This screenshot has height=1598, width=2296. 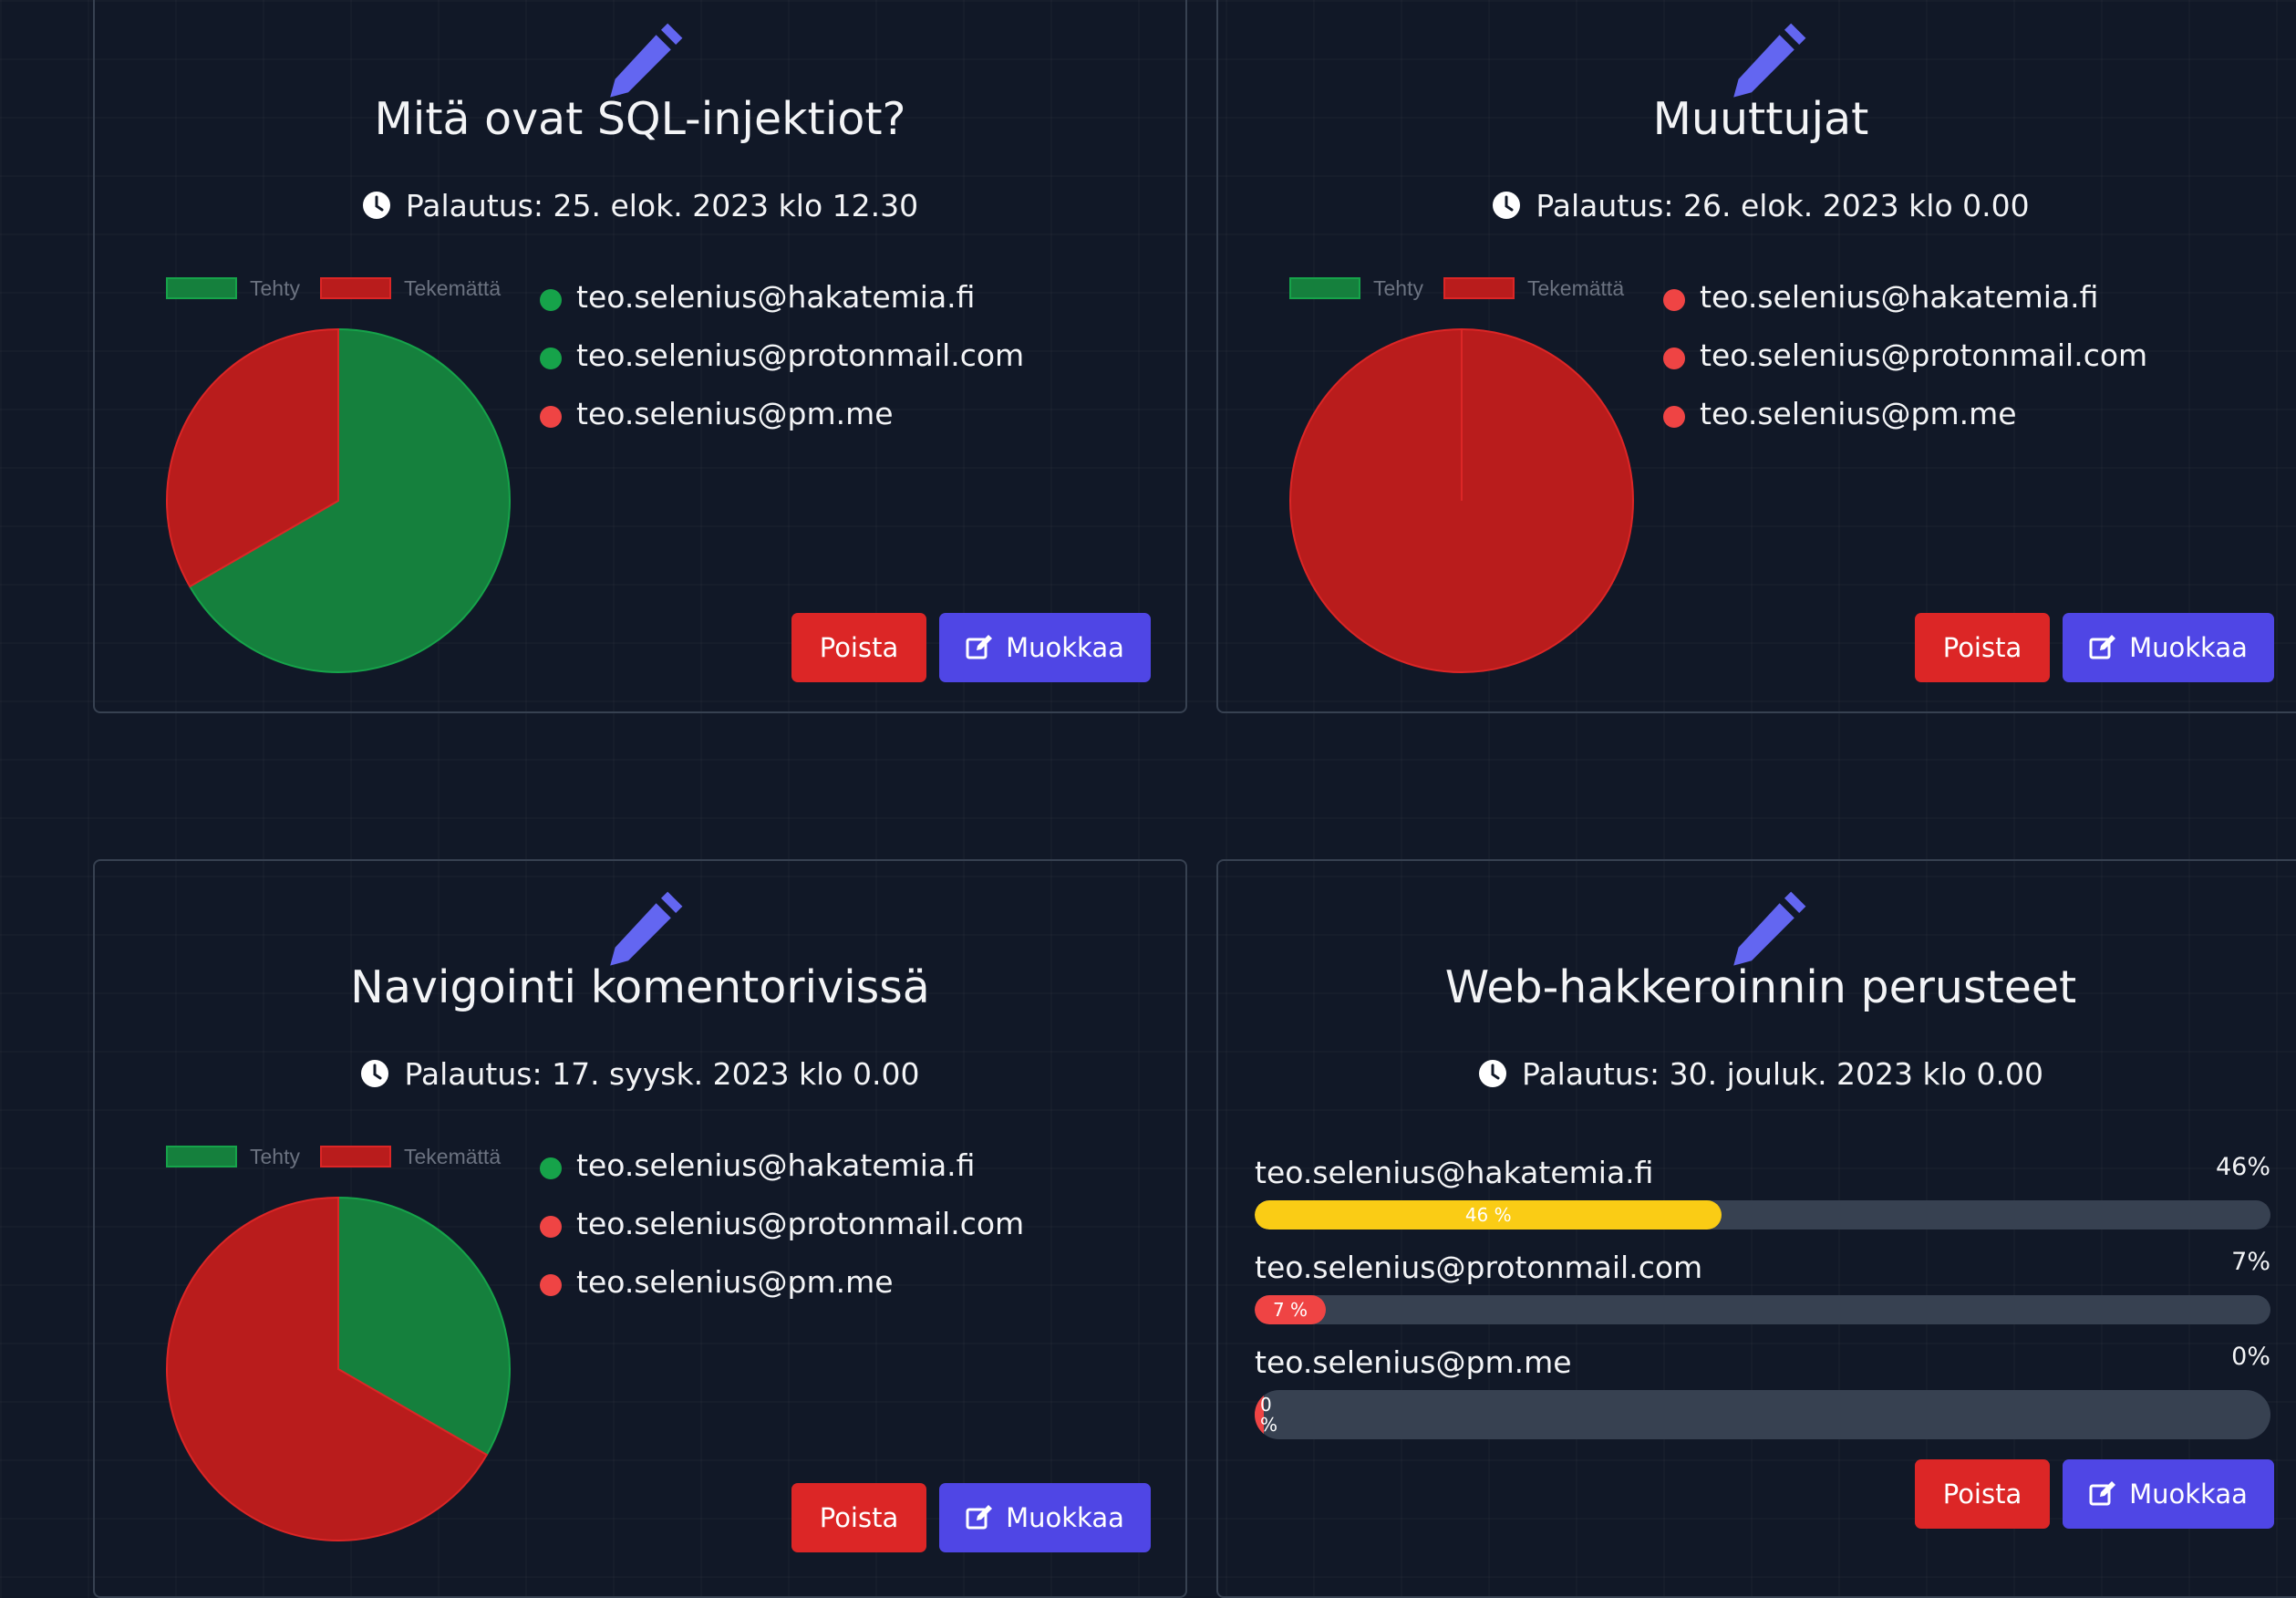 What do you see at coordinates (1760, 119) in the screenshot?
I see `assignment-title: Muuttujat` at bounding box center [1760, 119].